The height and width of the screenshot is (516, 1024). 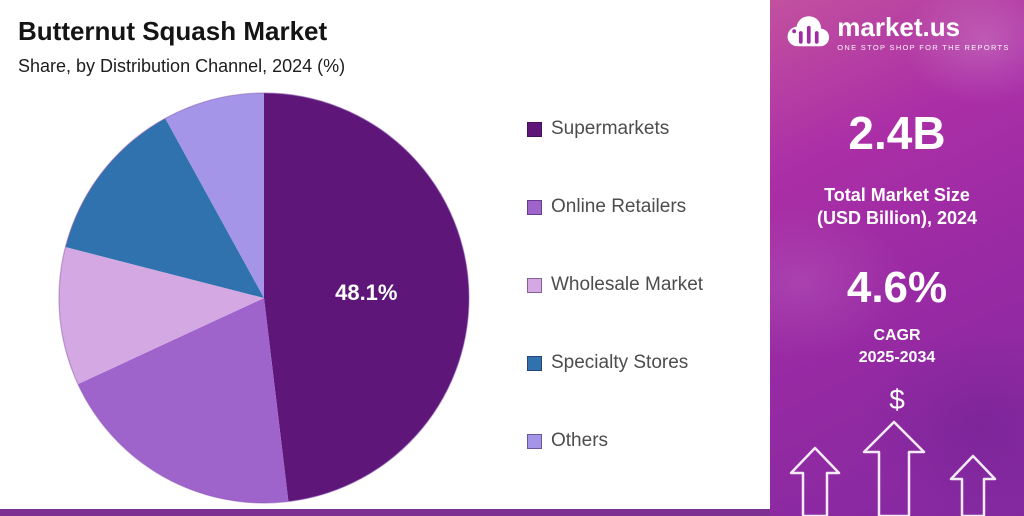 I want to click on cagr-label: CAGR 2025-2034, so click(x=897, y=347).